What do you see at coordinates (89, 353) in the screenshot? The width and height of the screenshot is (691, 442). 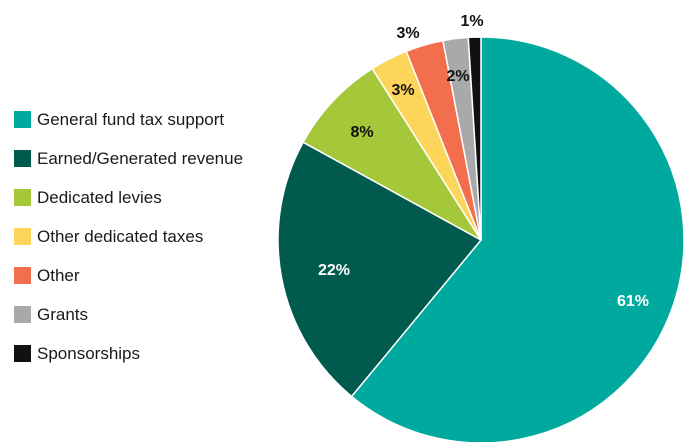 I see `legend-label: Sponsorships` at bounding box center [89, 353].